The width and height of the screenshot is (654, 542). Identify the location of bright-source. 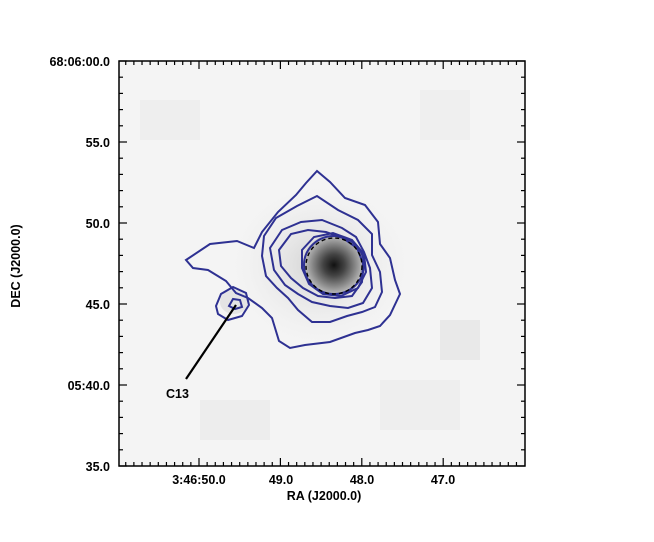
(334, 265).